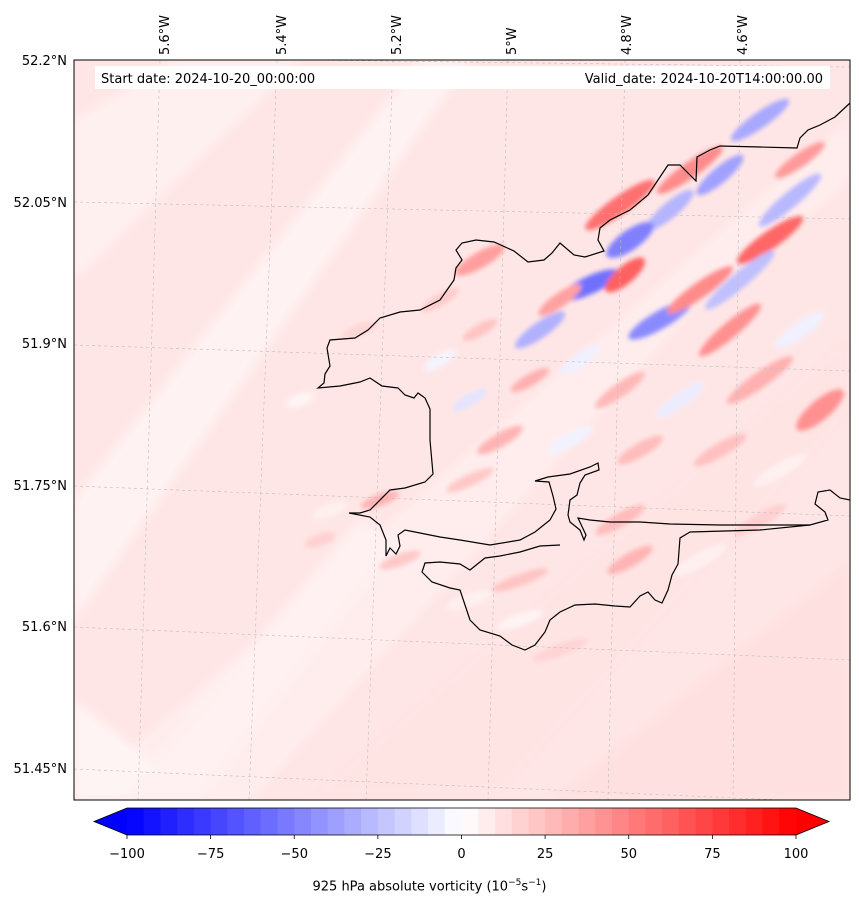  Describe the element at coordinates (210, 854) in the screenshot. I see `colorbar-tick-label: −75` at that location.